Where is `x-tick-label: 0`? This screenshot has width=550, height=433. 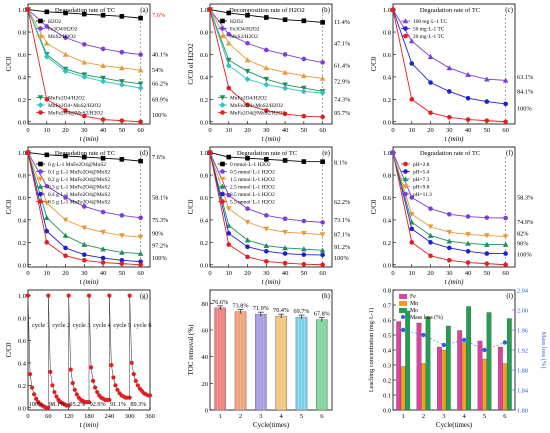
x-tick-label: 0 is located at coordinates (209, 130).